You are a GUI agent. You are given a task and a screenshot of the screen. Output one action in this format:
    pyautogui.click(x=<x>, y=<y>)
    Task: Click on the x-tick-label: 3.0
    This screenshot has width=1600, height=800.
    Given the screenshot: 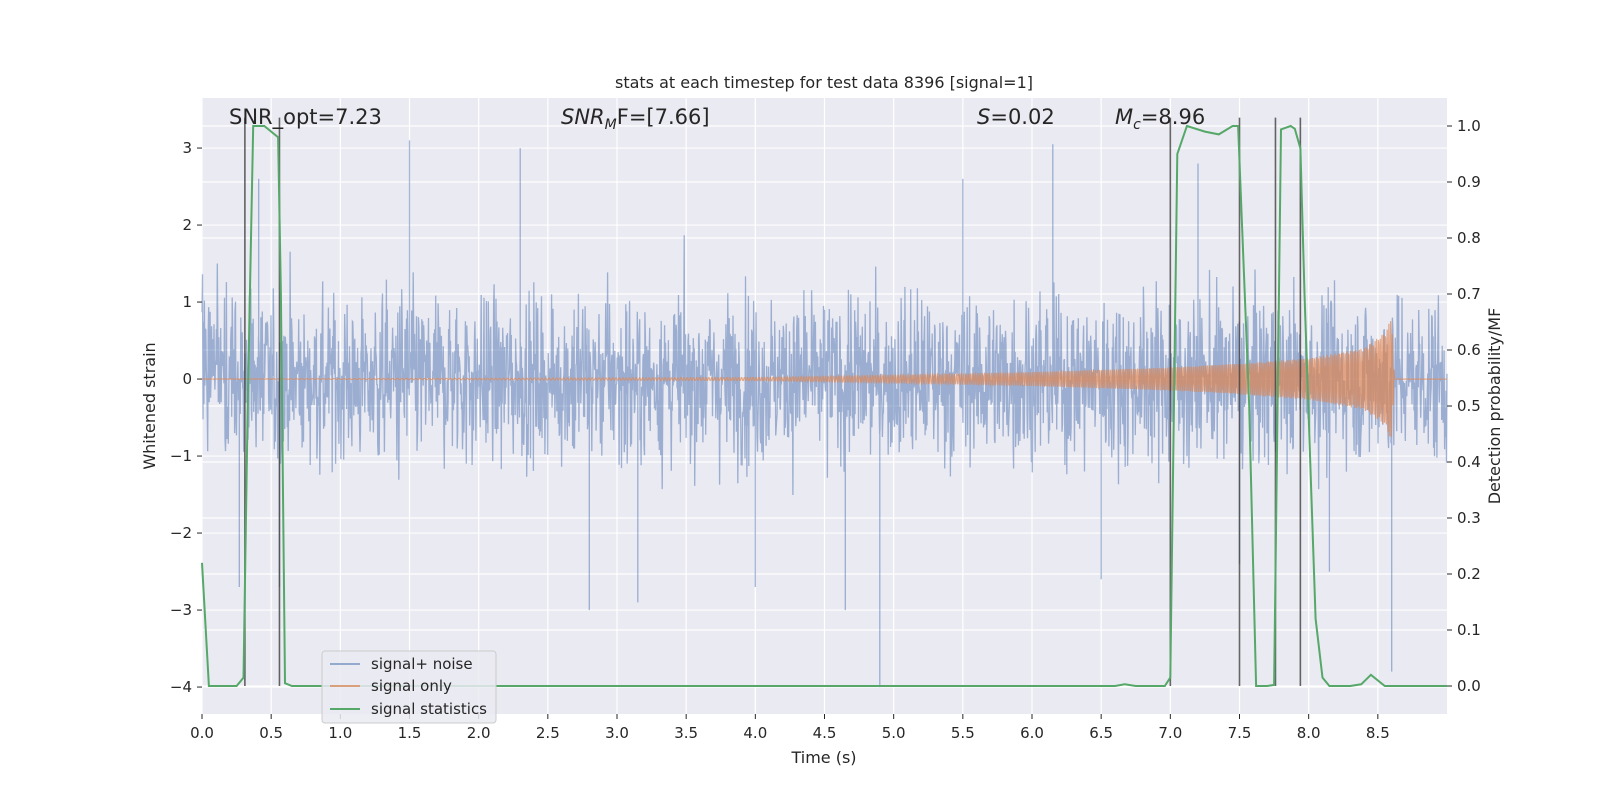 What is the action you would take?
    pyautogui.click(x=617, y=733)
    